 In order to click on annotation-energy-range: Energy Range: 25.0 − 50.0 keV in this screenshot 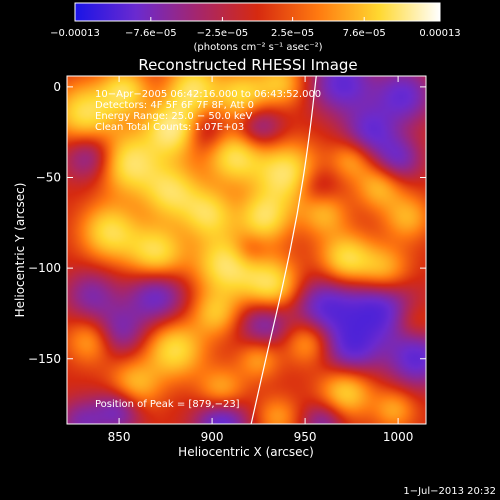, I will do `click(173, 116)`.